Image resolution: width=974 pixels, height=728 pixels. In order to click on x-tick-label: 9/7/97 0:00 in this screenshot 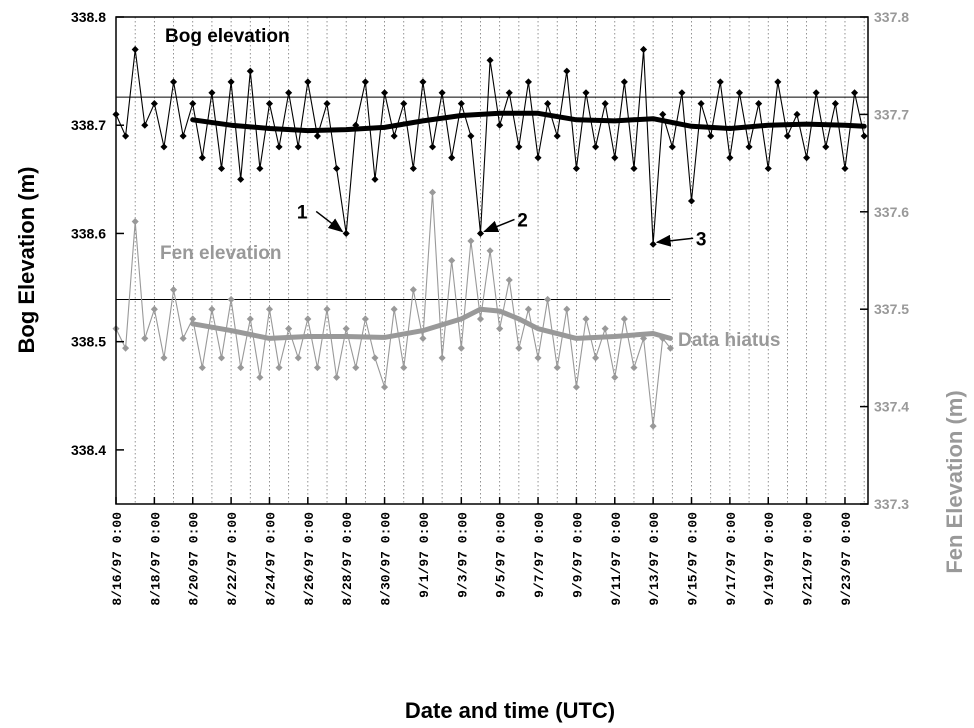, I will do `click(539, 555)`.